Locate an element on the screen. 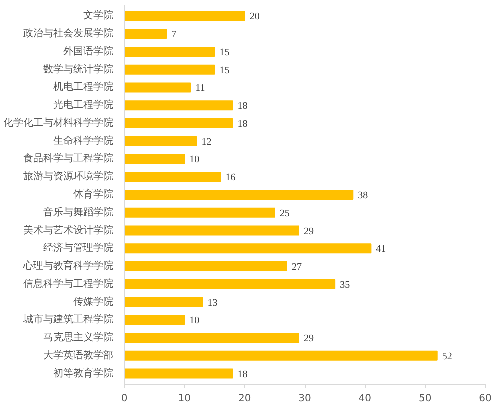 The width and height of the screenshot is (497, 404). y-tick-label: 传媒学院 is located at coordinates (94, 302).